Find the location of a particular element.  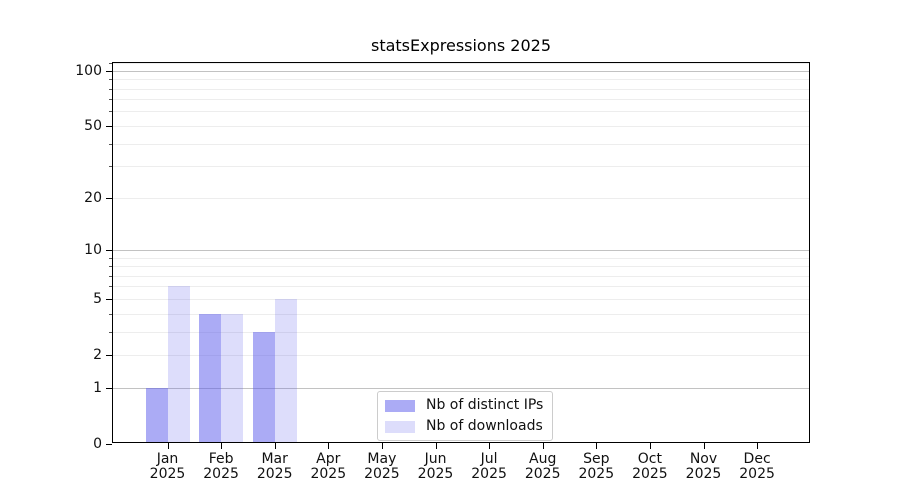

y-axis-tick-label: 20 is located at coordinates (93, 197).